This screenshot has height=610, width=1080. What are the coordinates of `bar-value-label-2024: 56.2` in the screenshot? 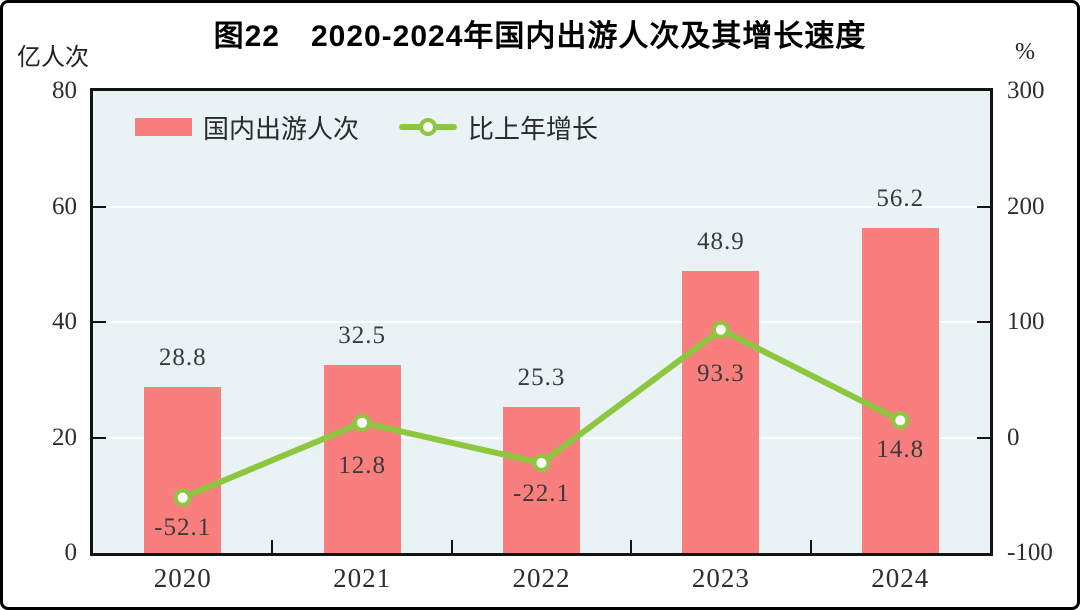 It's located at (900, 199).